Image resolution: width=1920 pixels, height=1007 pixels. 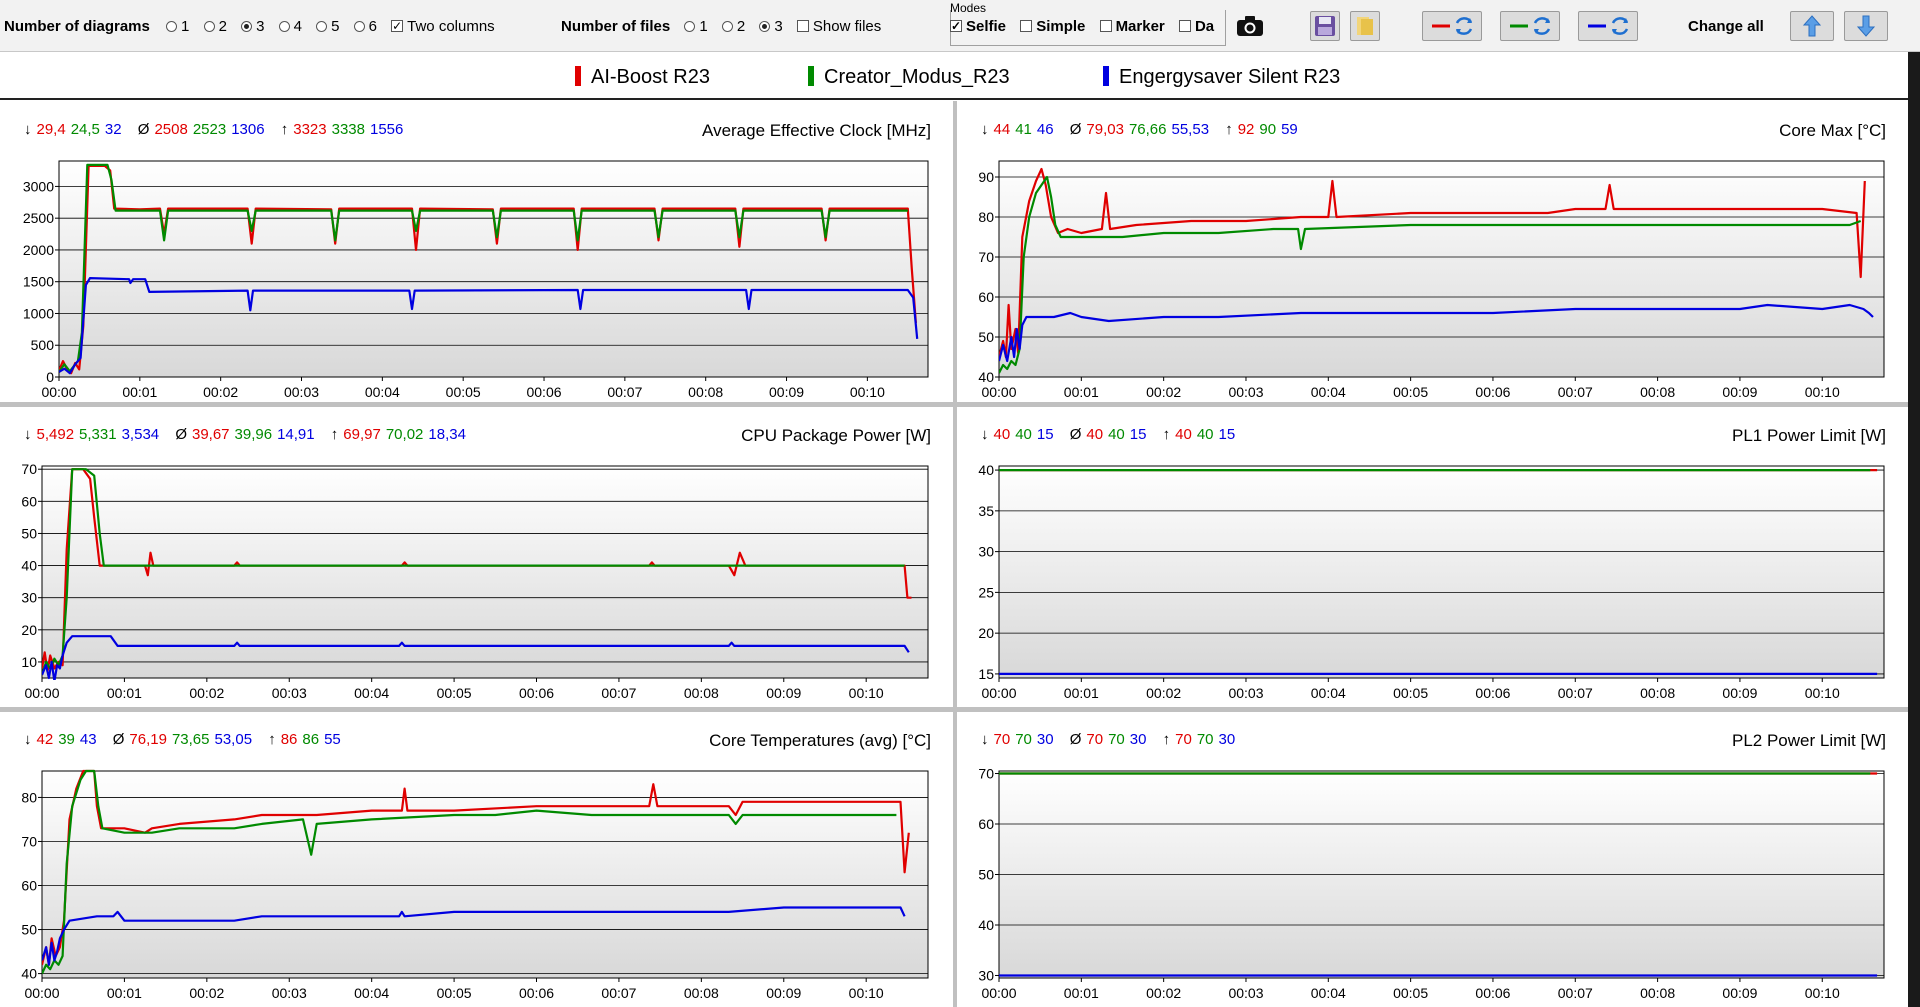 I want to click on chart-stats: ↓ 42 39 43 Ø 76,19 73,65 53,05 ↑ 86 86 55, so click(x=182, y=739).